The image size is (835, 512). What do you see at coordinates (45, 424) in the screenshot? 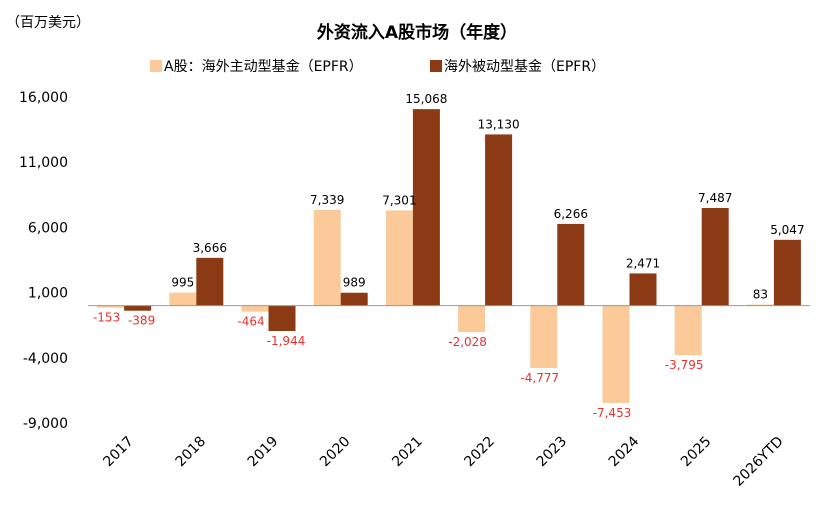
I see `y-tick-label: -9,000` at bounding box center [45, 424].